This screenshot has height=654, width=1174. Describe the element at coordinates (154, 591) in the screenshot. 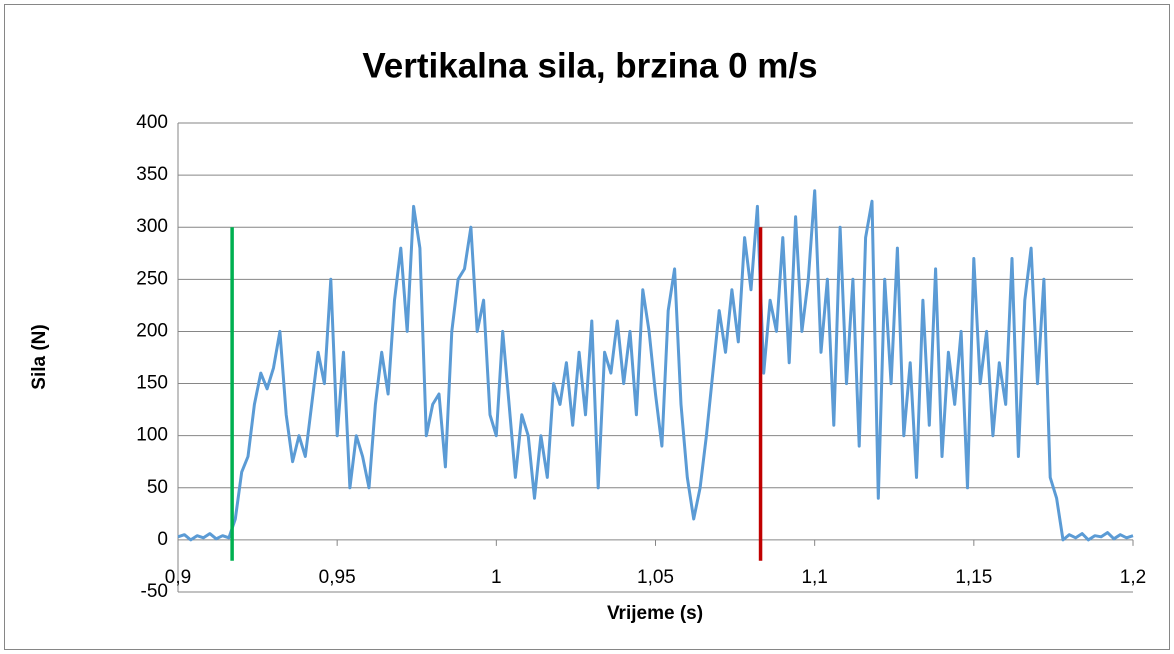

I see `y-tick-label: -50` at that location.